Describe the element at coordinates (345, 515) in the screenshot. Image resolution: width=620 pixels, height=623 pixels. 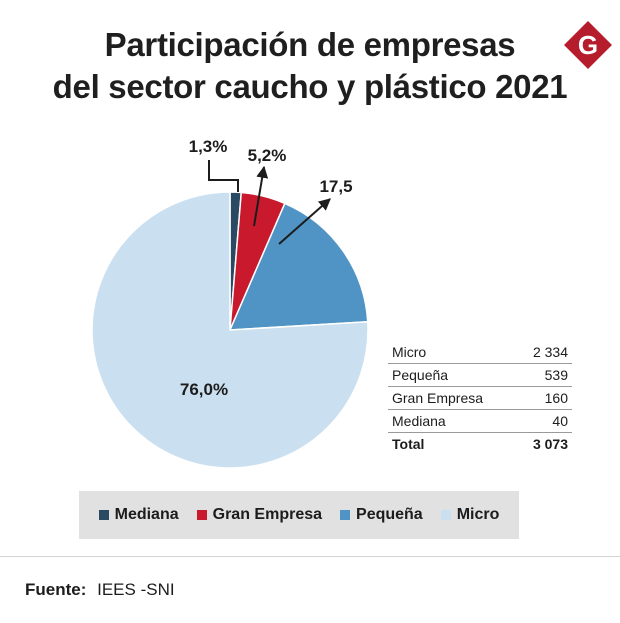
I see `legend-swatch-pequena` at that location.